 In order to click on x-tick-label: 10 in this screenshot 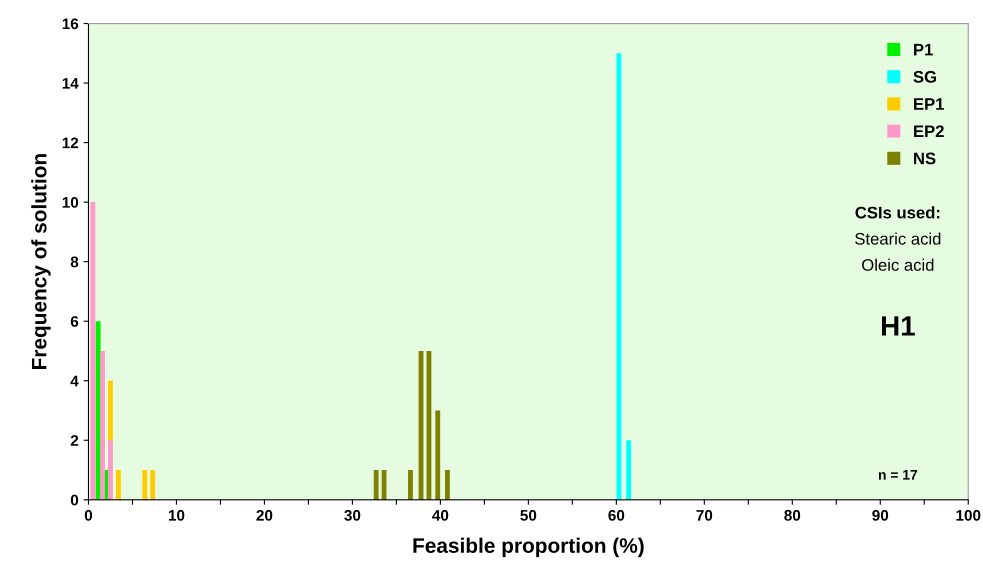, I will do `click(176, 515)`.